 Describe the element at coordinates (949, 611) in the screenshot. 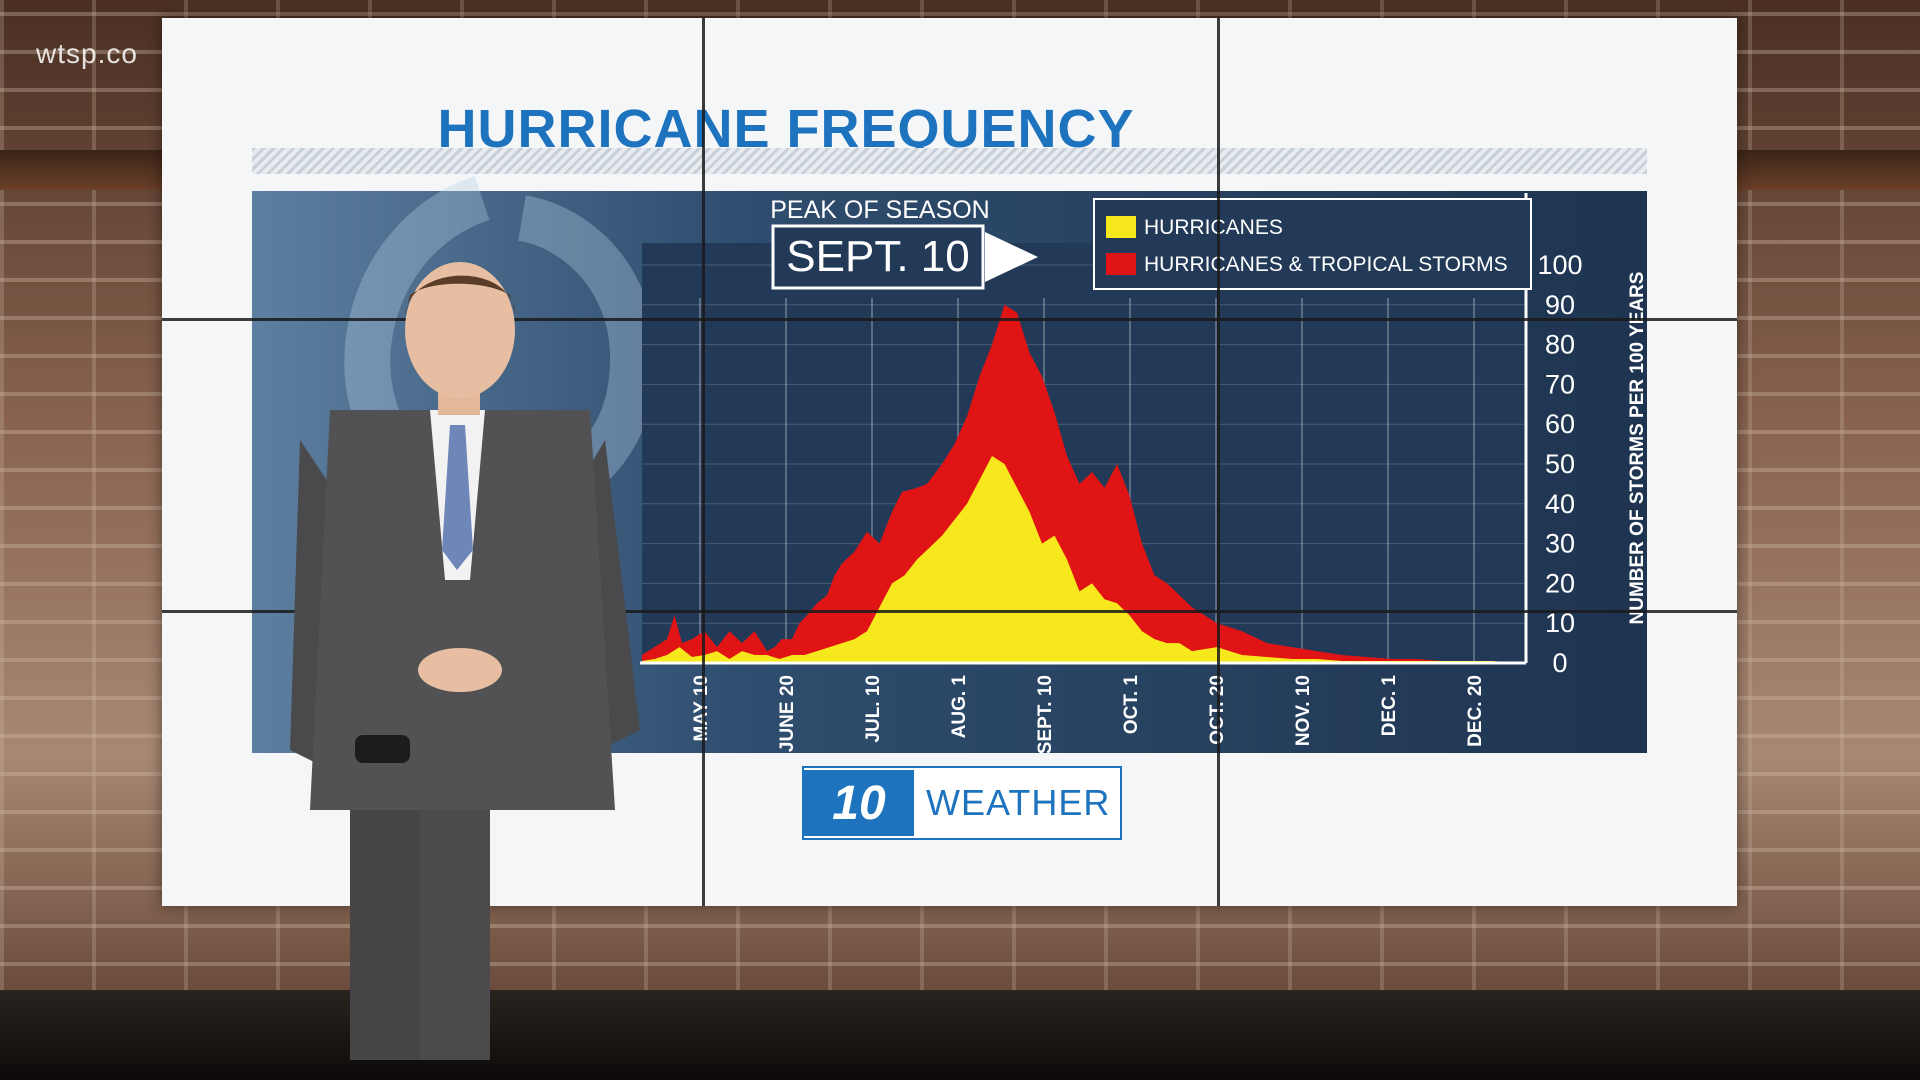

I see `screen-seam-h2` at that location.